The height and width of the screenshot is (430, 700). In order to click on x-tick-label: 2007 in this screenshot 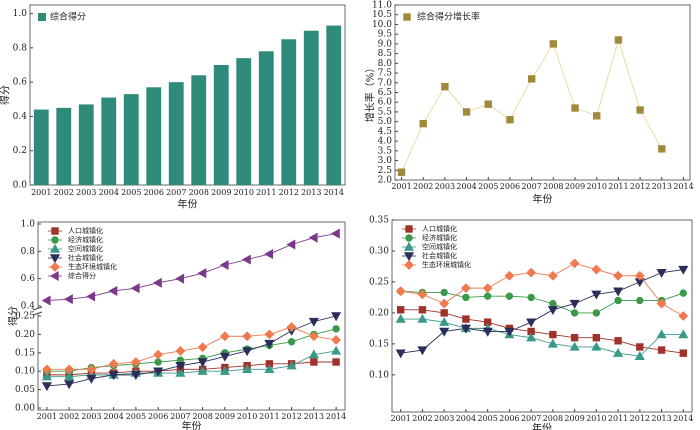, I will do `click(531, 186)`.